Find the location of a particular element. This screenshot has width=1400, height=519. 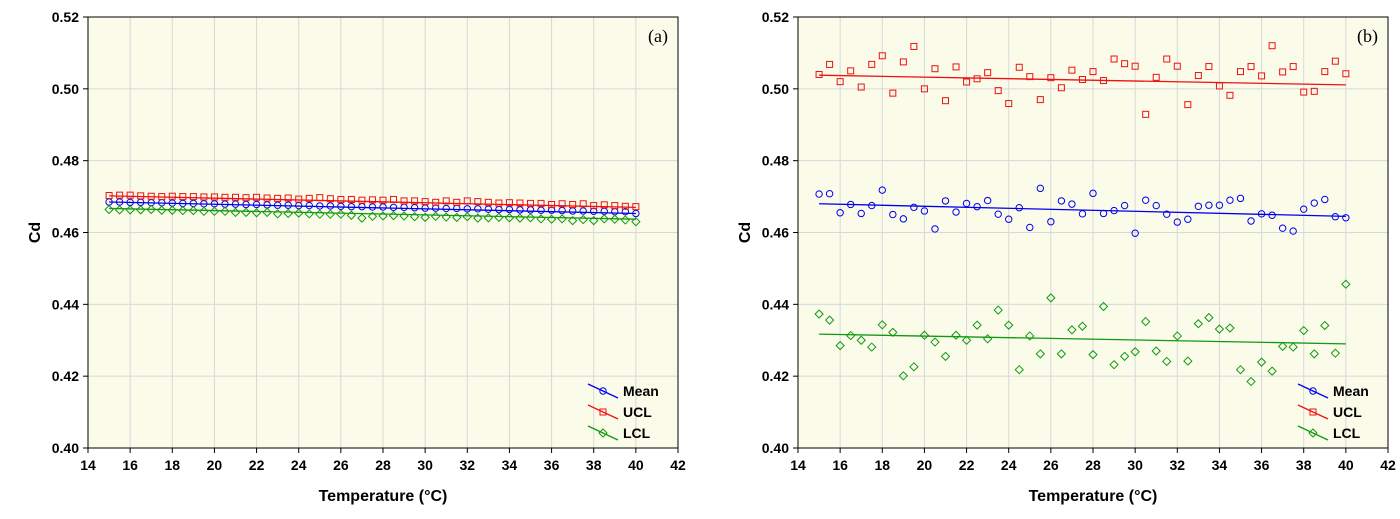

legend-item-lcl: LCL is located at coordinates (619, 433).